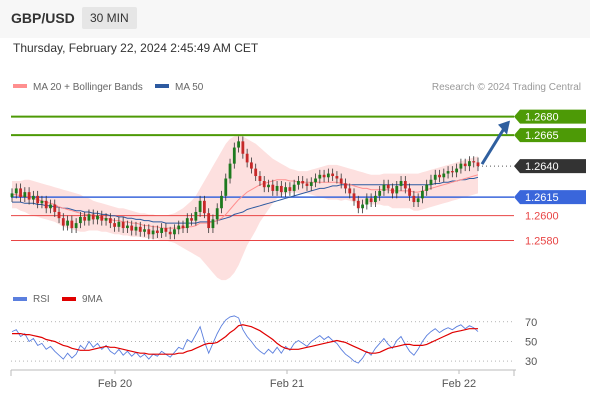 The width and height of the screenshot is (590, 400). Describe the element at coordinates (531, 362) in the screenshot. I see `rsi-tick-label: 30` at that location.